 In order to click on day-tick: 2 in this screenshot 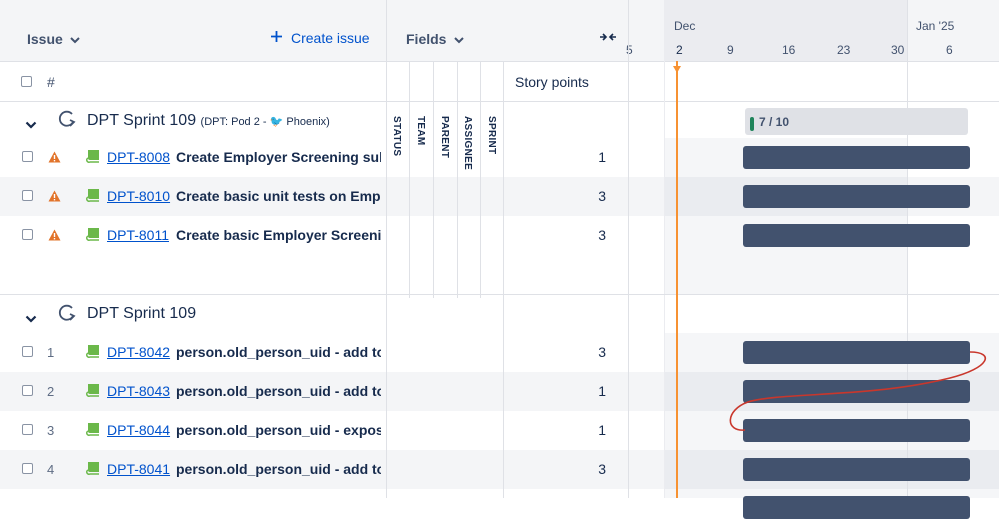, I will do `click(679, 50)`.